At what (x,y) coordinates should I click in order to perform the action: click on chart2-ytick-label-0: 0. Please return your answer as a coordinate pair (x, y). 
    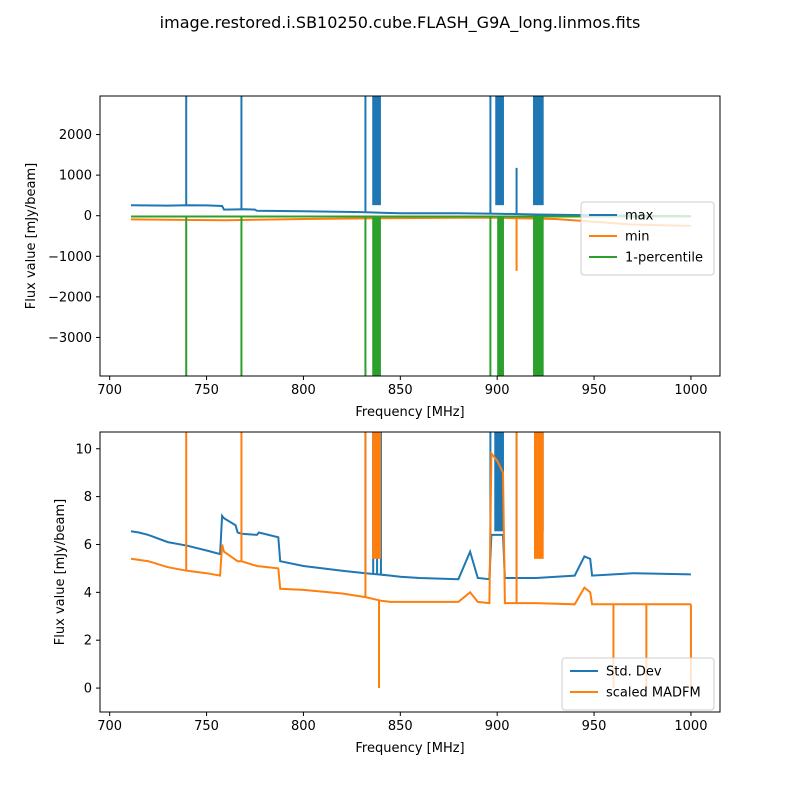
    Looking at the image, I should click on (88, 689).